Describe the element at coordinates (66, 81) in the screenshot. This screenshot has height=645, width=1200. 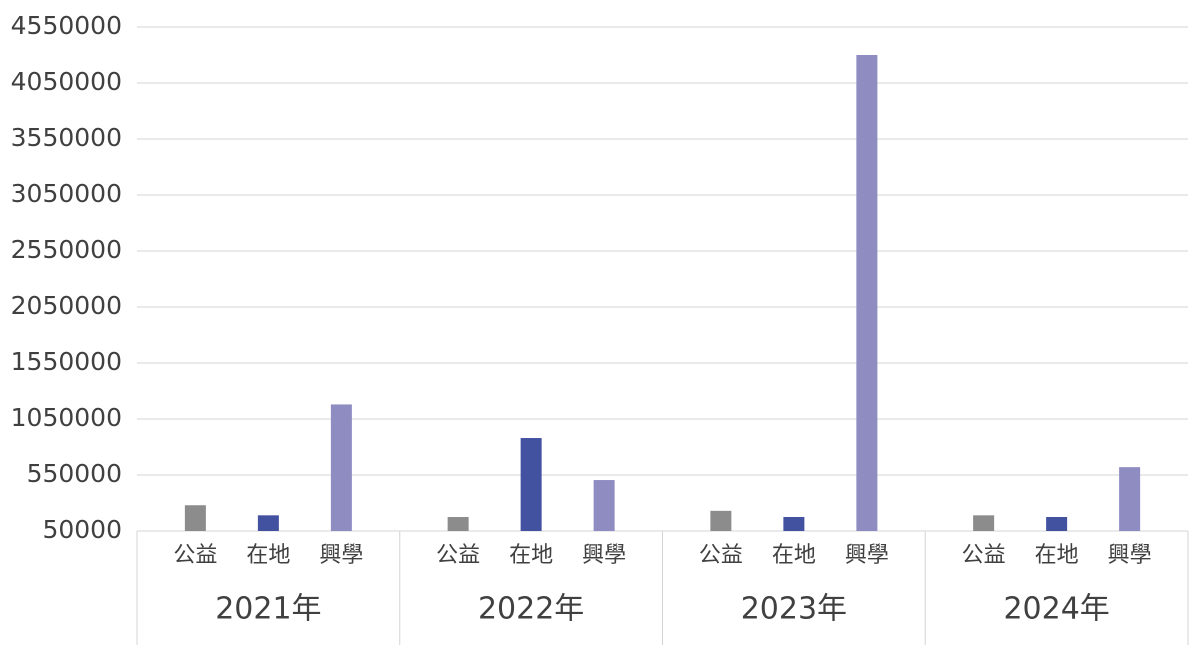
I see `y-tick-label: 4050000` at that location.